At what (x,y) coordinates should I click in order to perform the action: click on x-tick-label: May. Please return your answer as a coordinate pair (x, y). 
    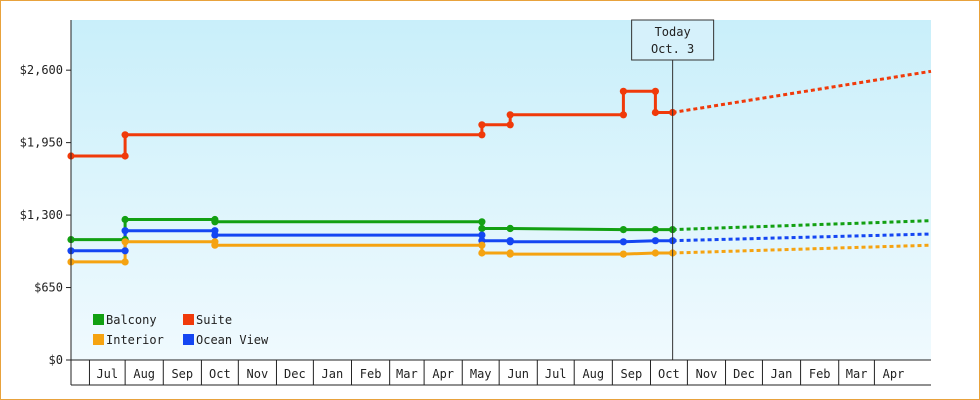
    Looking at the image, I should click on (481, 374).